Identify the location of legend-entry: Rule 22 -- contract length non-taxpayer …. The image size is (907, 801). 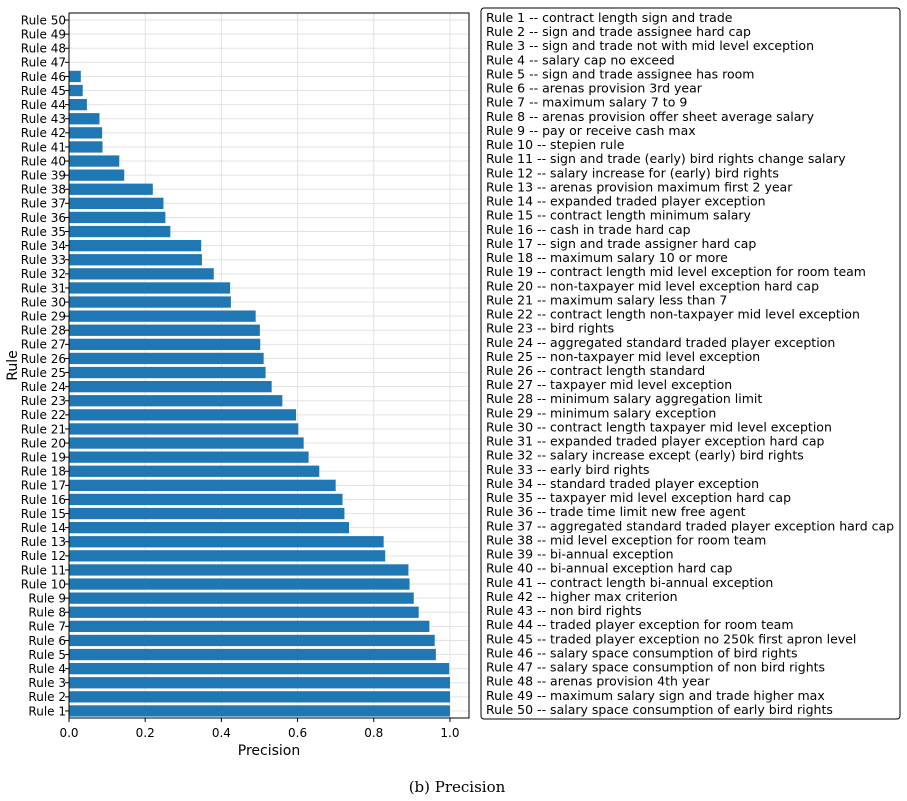
(673, 314).